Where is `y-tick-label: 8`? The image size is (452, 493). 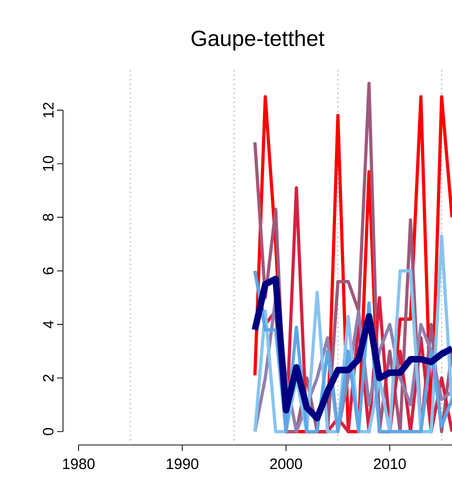 y-tick-label: 8 is located at coordinates (48, 217).